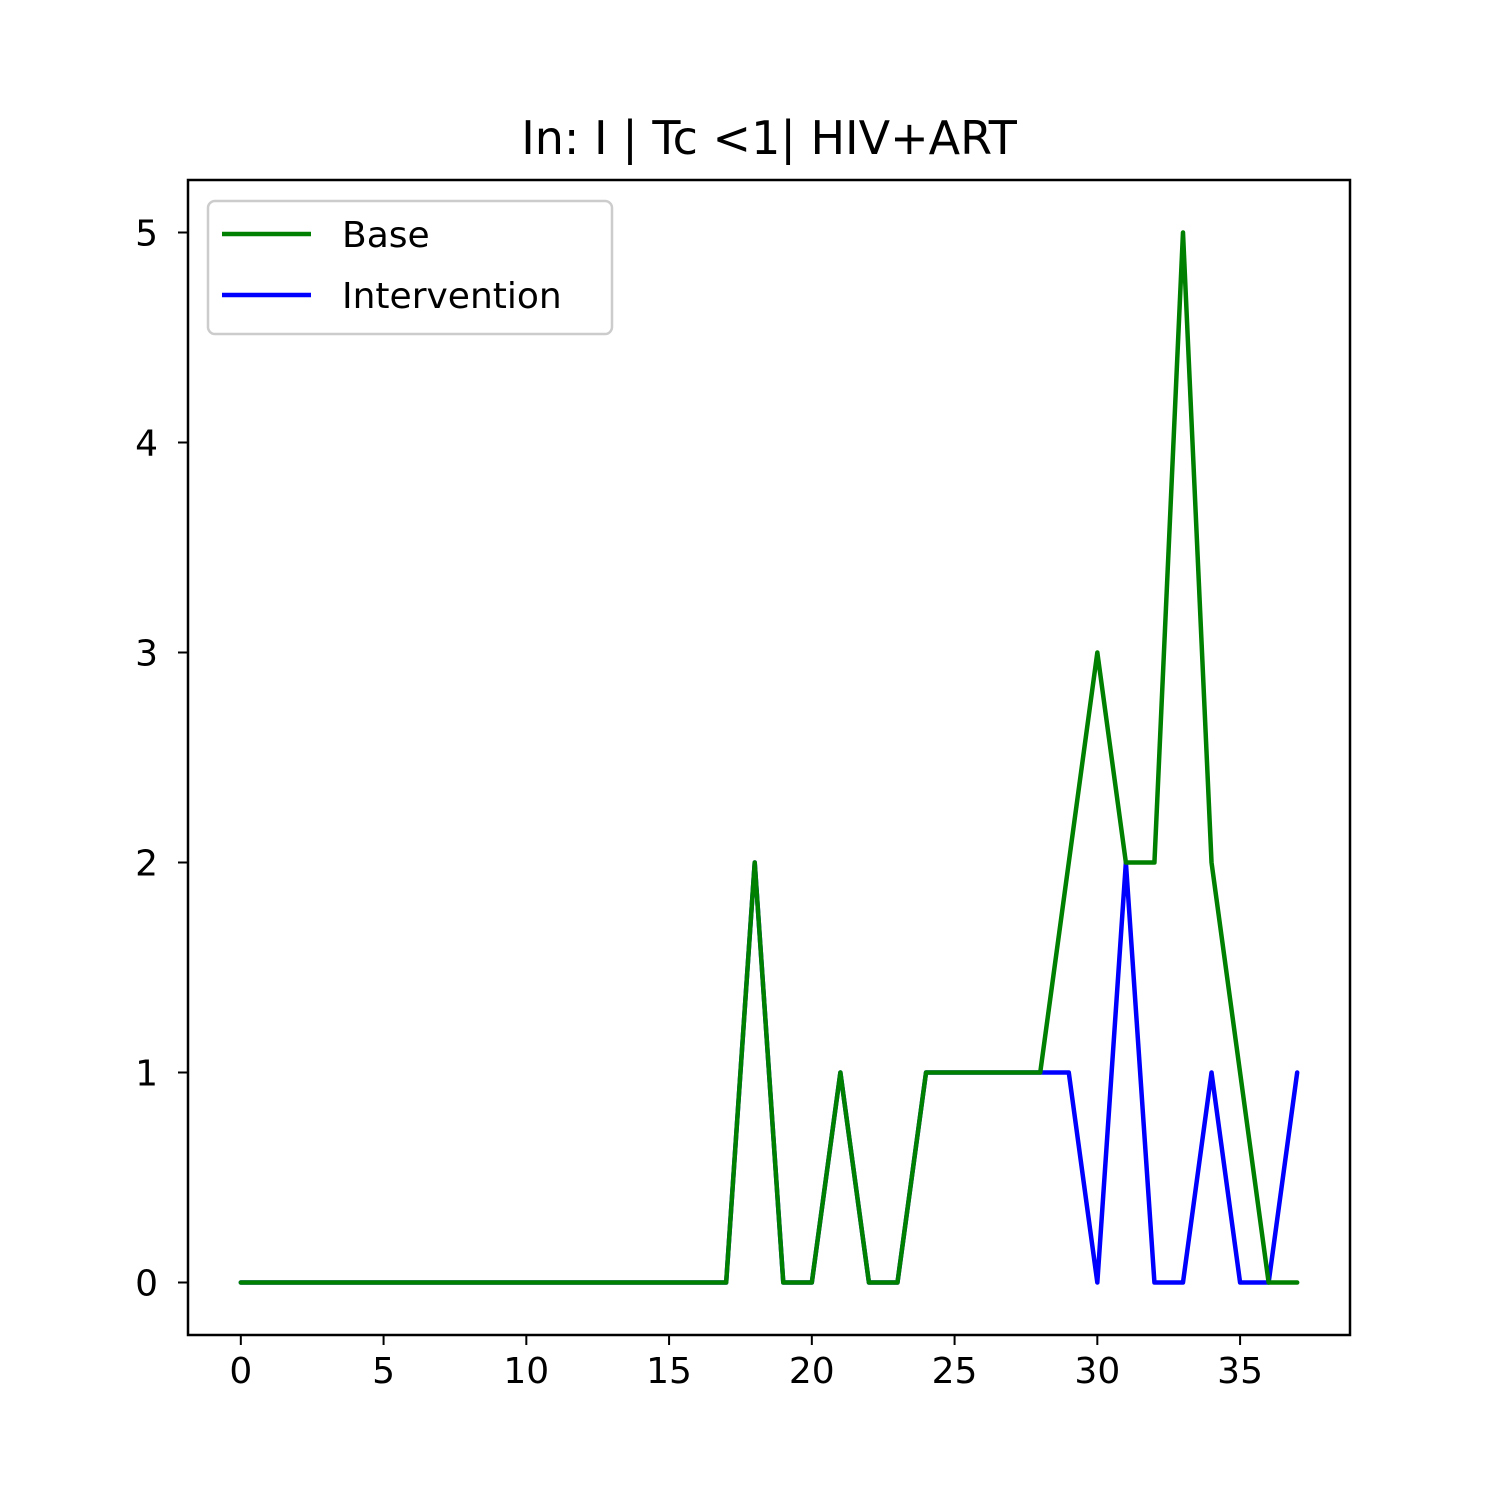 The image size is (1500, 1500). Describe the element at coordinates (410, 267) in the screenshot. I see `legend: Base Intervention` at that location.